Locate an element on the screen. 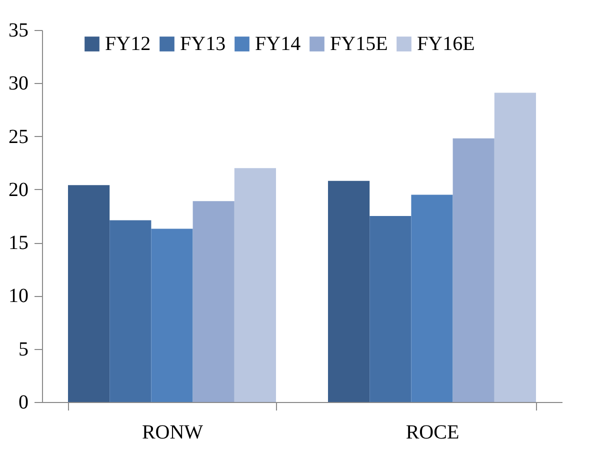  y-tick-label: 0 is located at coordinates (23, 403).